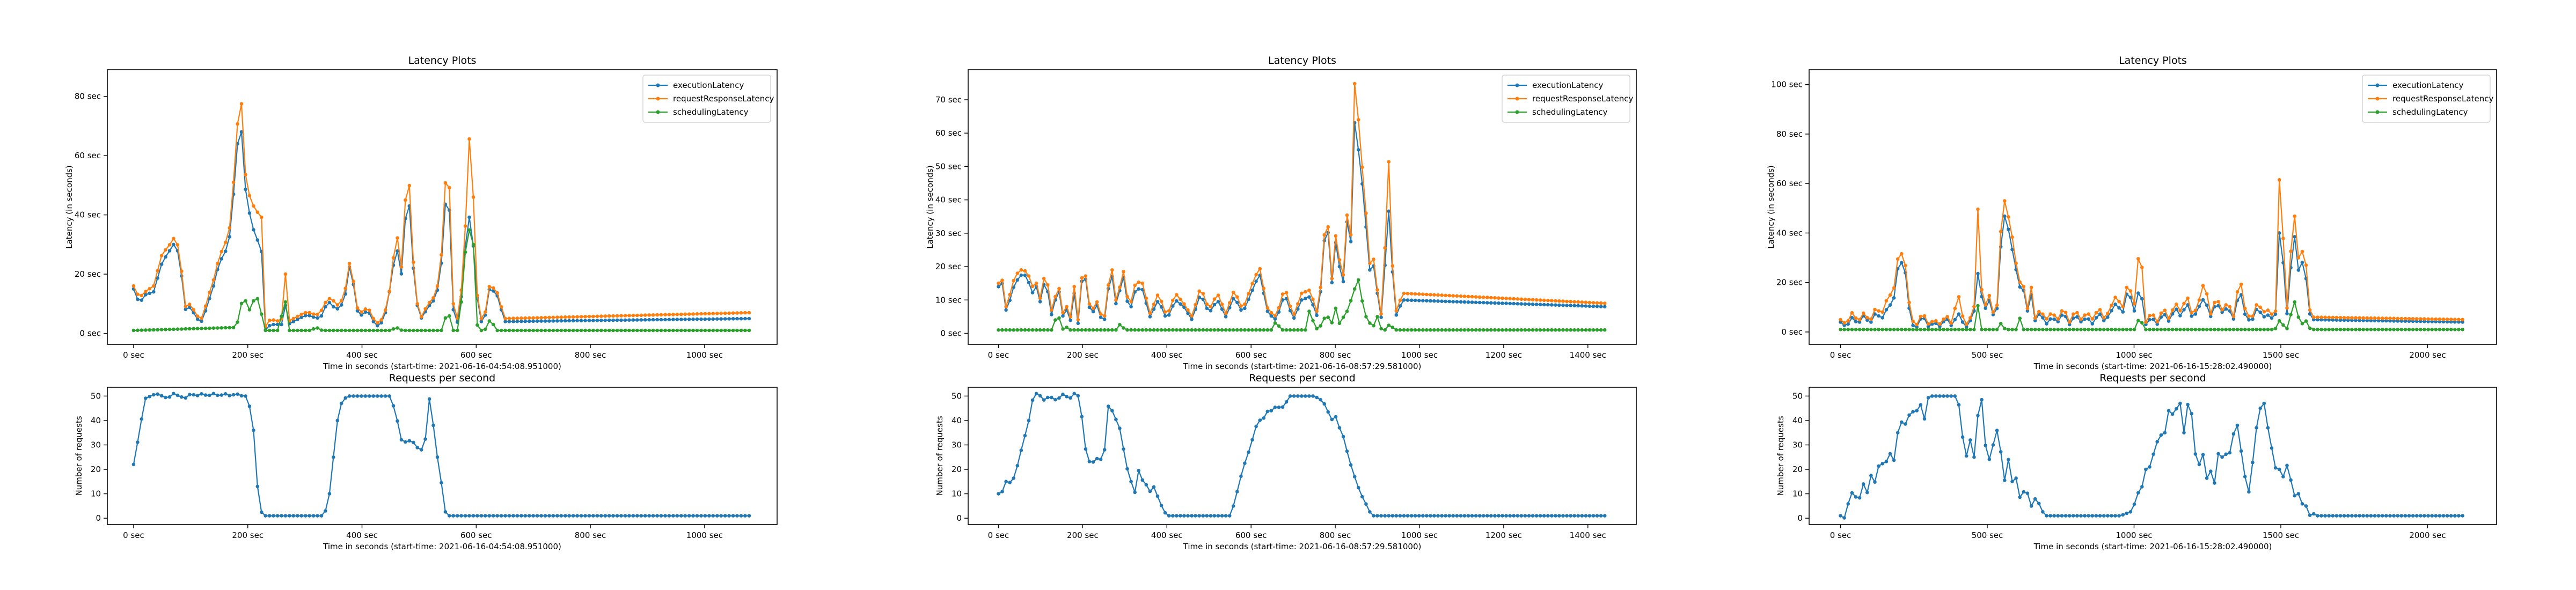 This screenshot has width=2576, height=590. What do you see at coordinates (1789, 183) in the screenshot?
I see `y-tick-label: 60 sec` at bounding box center [1789, 183].